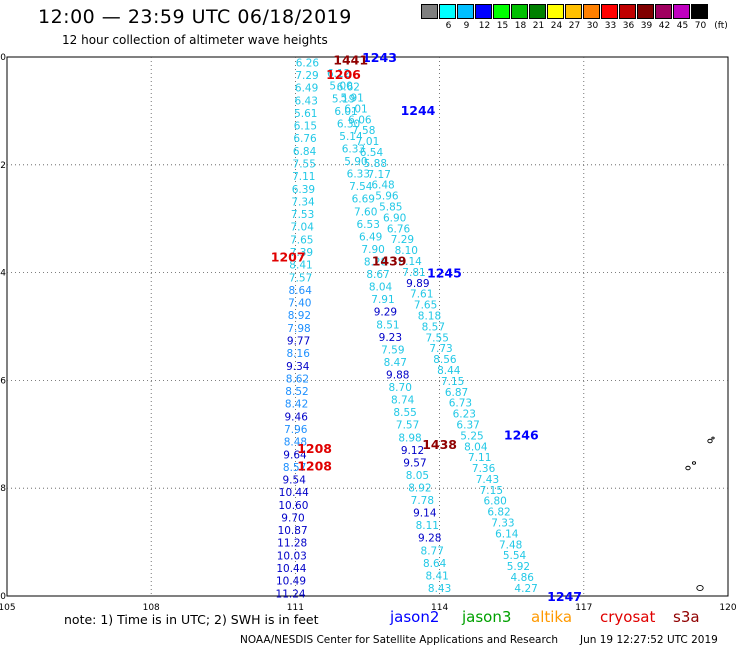 The image size is (740, 650). I want to click on pass-time-label: 1207, so click(288, 256).